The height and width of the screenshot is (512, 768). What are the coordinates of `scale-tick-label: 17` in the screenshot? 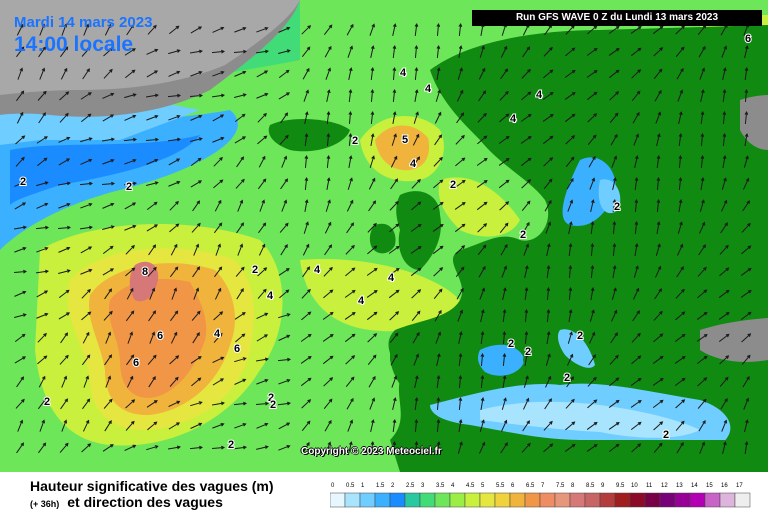 It's located at (739, 486).